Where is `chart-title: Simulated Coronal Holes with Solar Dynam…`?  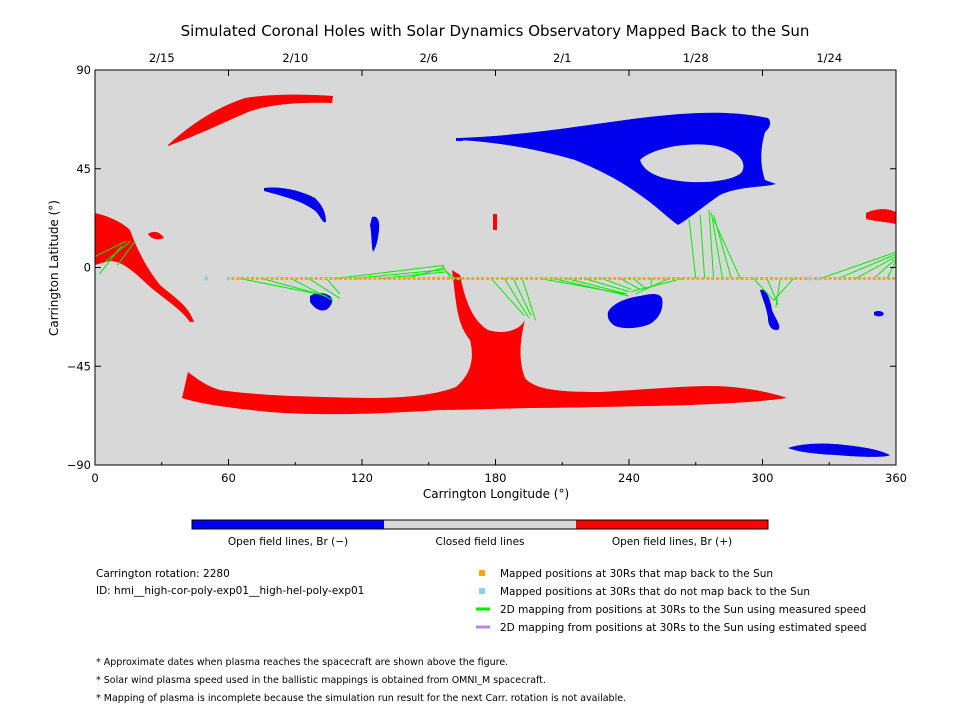
chart-title: Simulated Coronal Holes with Solar Dynam… is located at coordinates (495, 31).